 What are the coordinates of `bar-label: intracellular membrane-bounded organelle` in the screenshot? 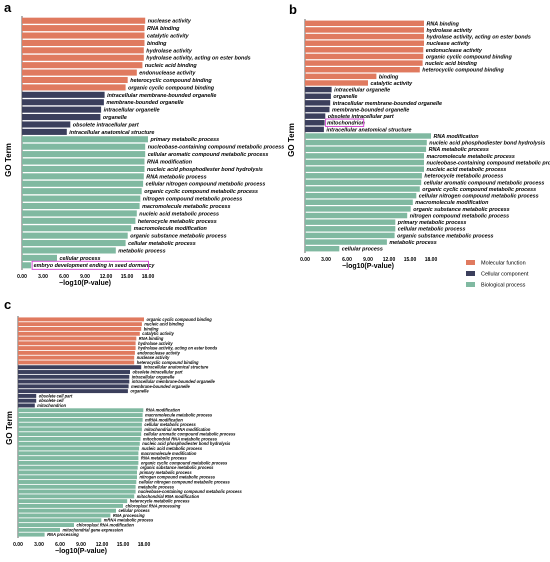 It's located at (161, 96).